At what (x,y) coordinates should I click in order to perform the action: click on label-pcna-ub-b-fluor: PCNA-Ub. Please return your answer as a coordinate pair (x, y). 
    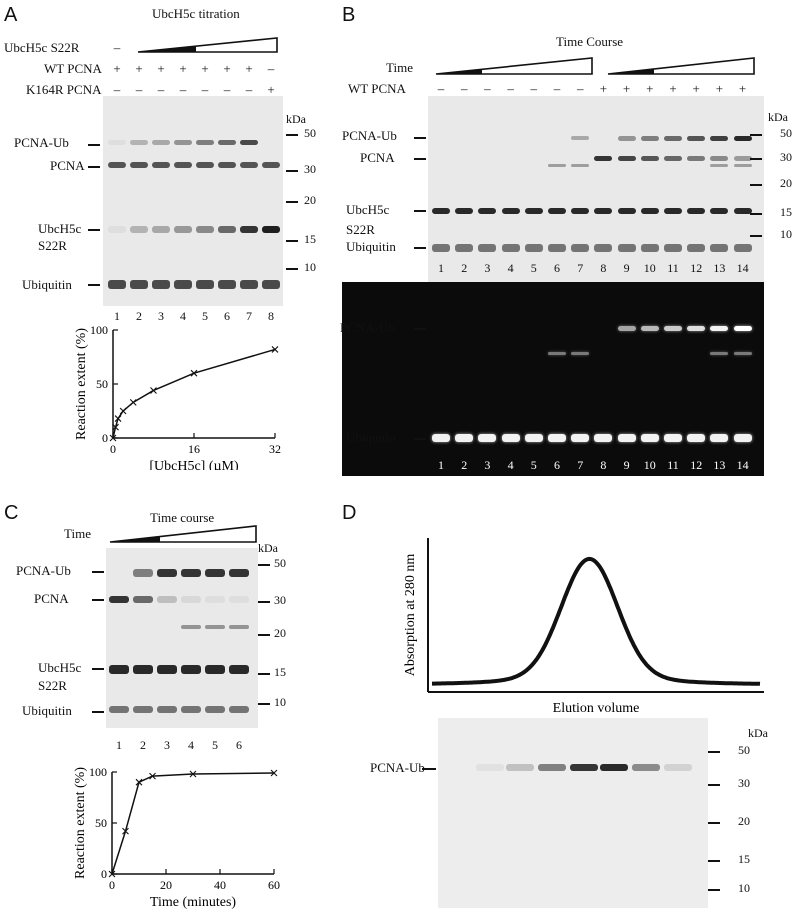
    Looking at the image, I should click on (367, 327).